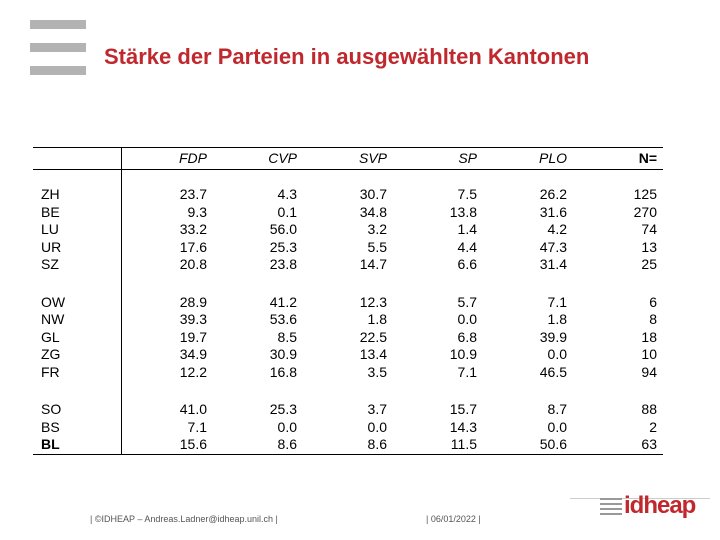 Image resolution: width=720 pixels, height=540 pixels. I want to click on value-cell: 19.7, so click(193, 336).